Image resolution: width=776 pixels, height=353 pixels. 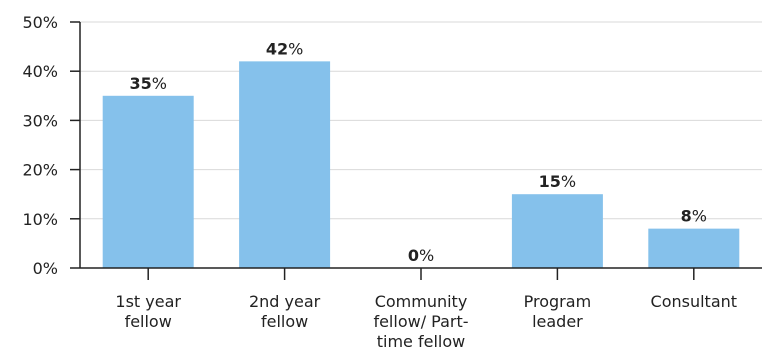 I want to click on y-tick-label: 20%, so click(x=40, y=170).